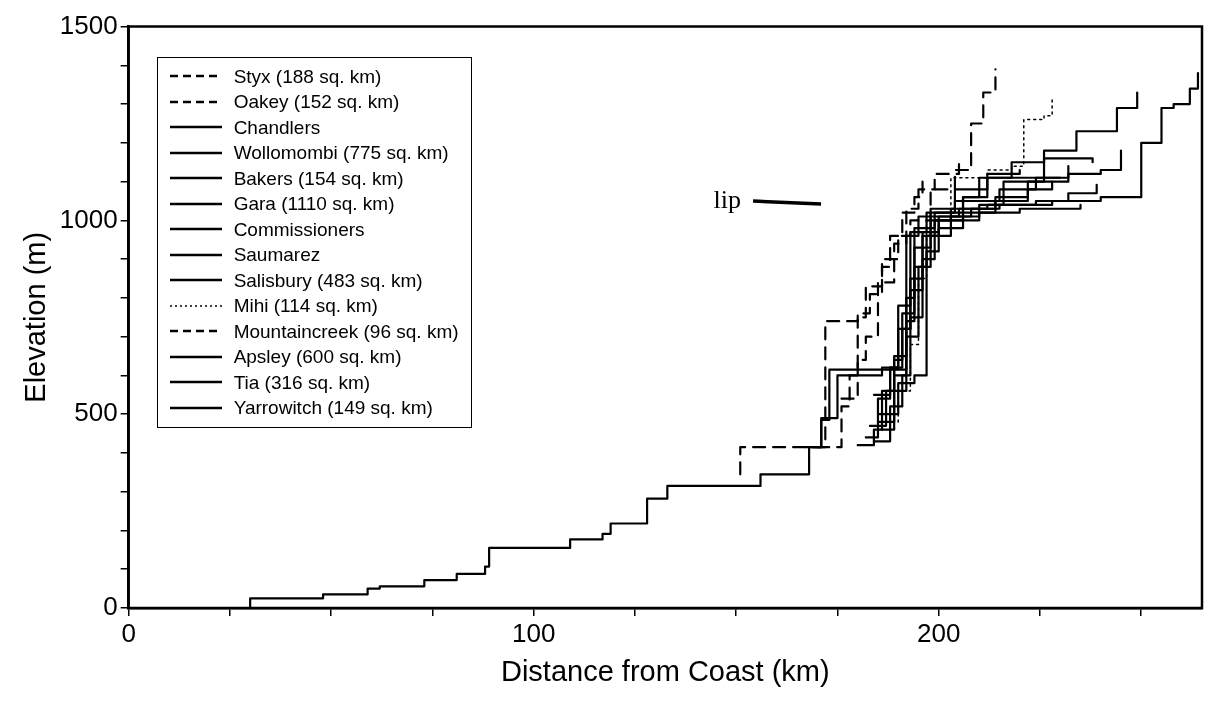 This screenshot has width=1224, height=704. Describe the element at coordinates (341, 153) in the screenshot. I see `legend-label: Wollomombi (775 sq. km)` at that location.